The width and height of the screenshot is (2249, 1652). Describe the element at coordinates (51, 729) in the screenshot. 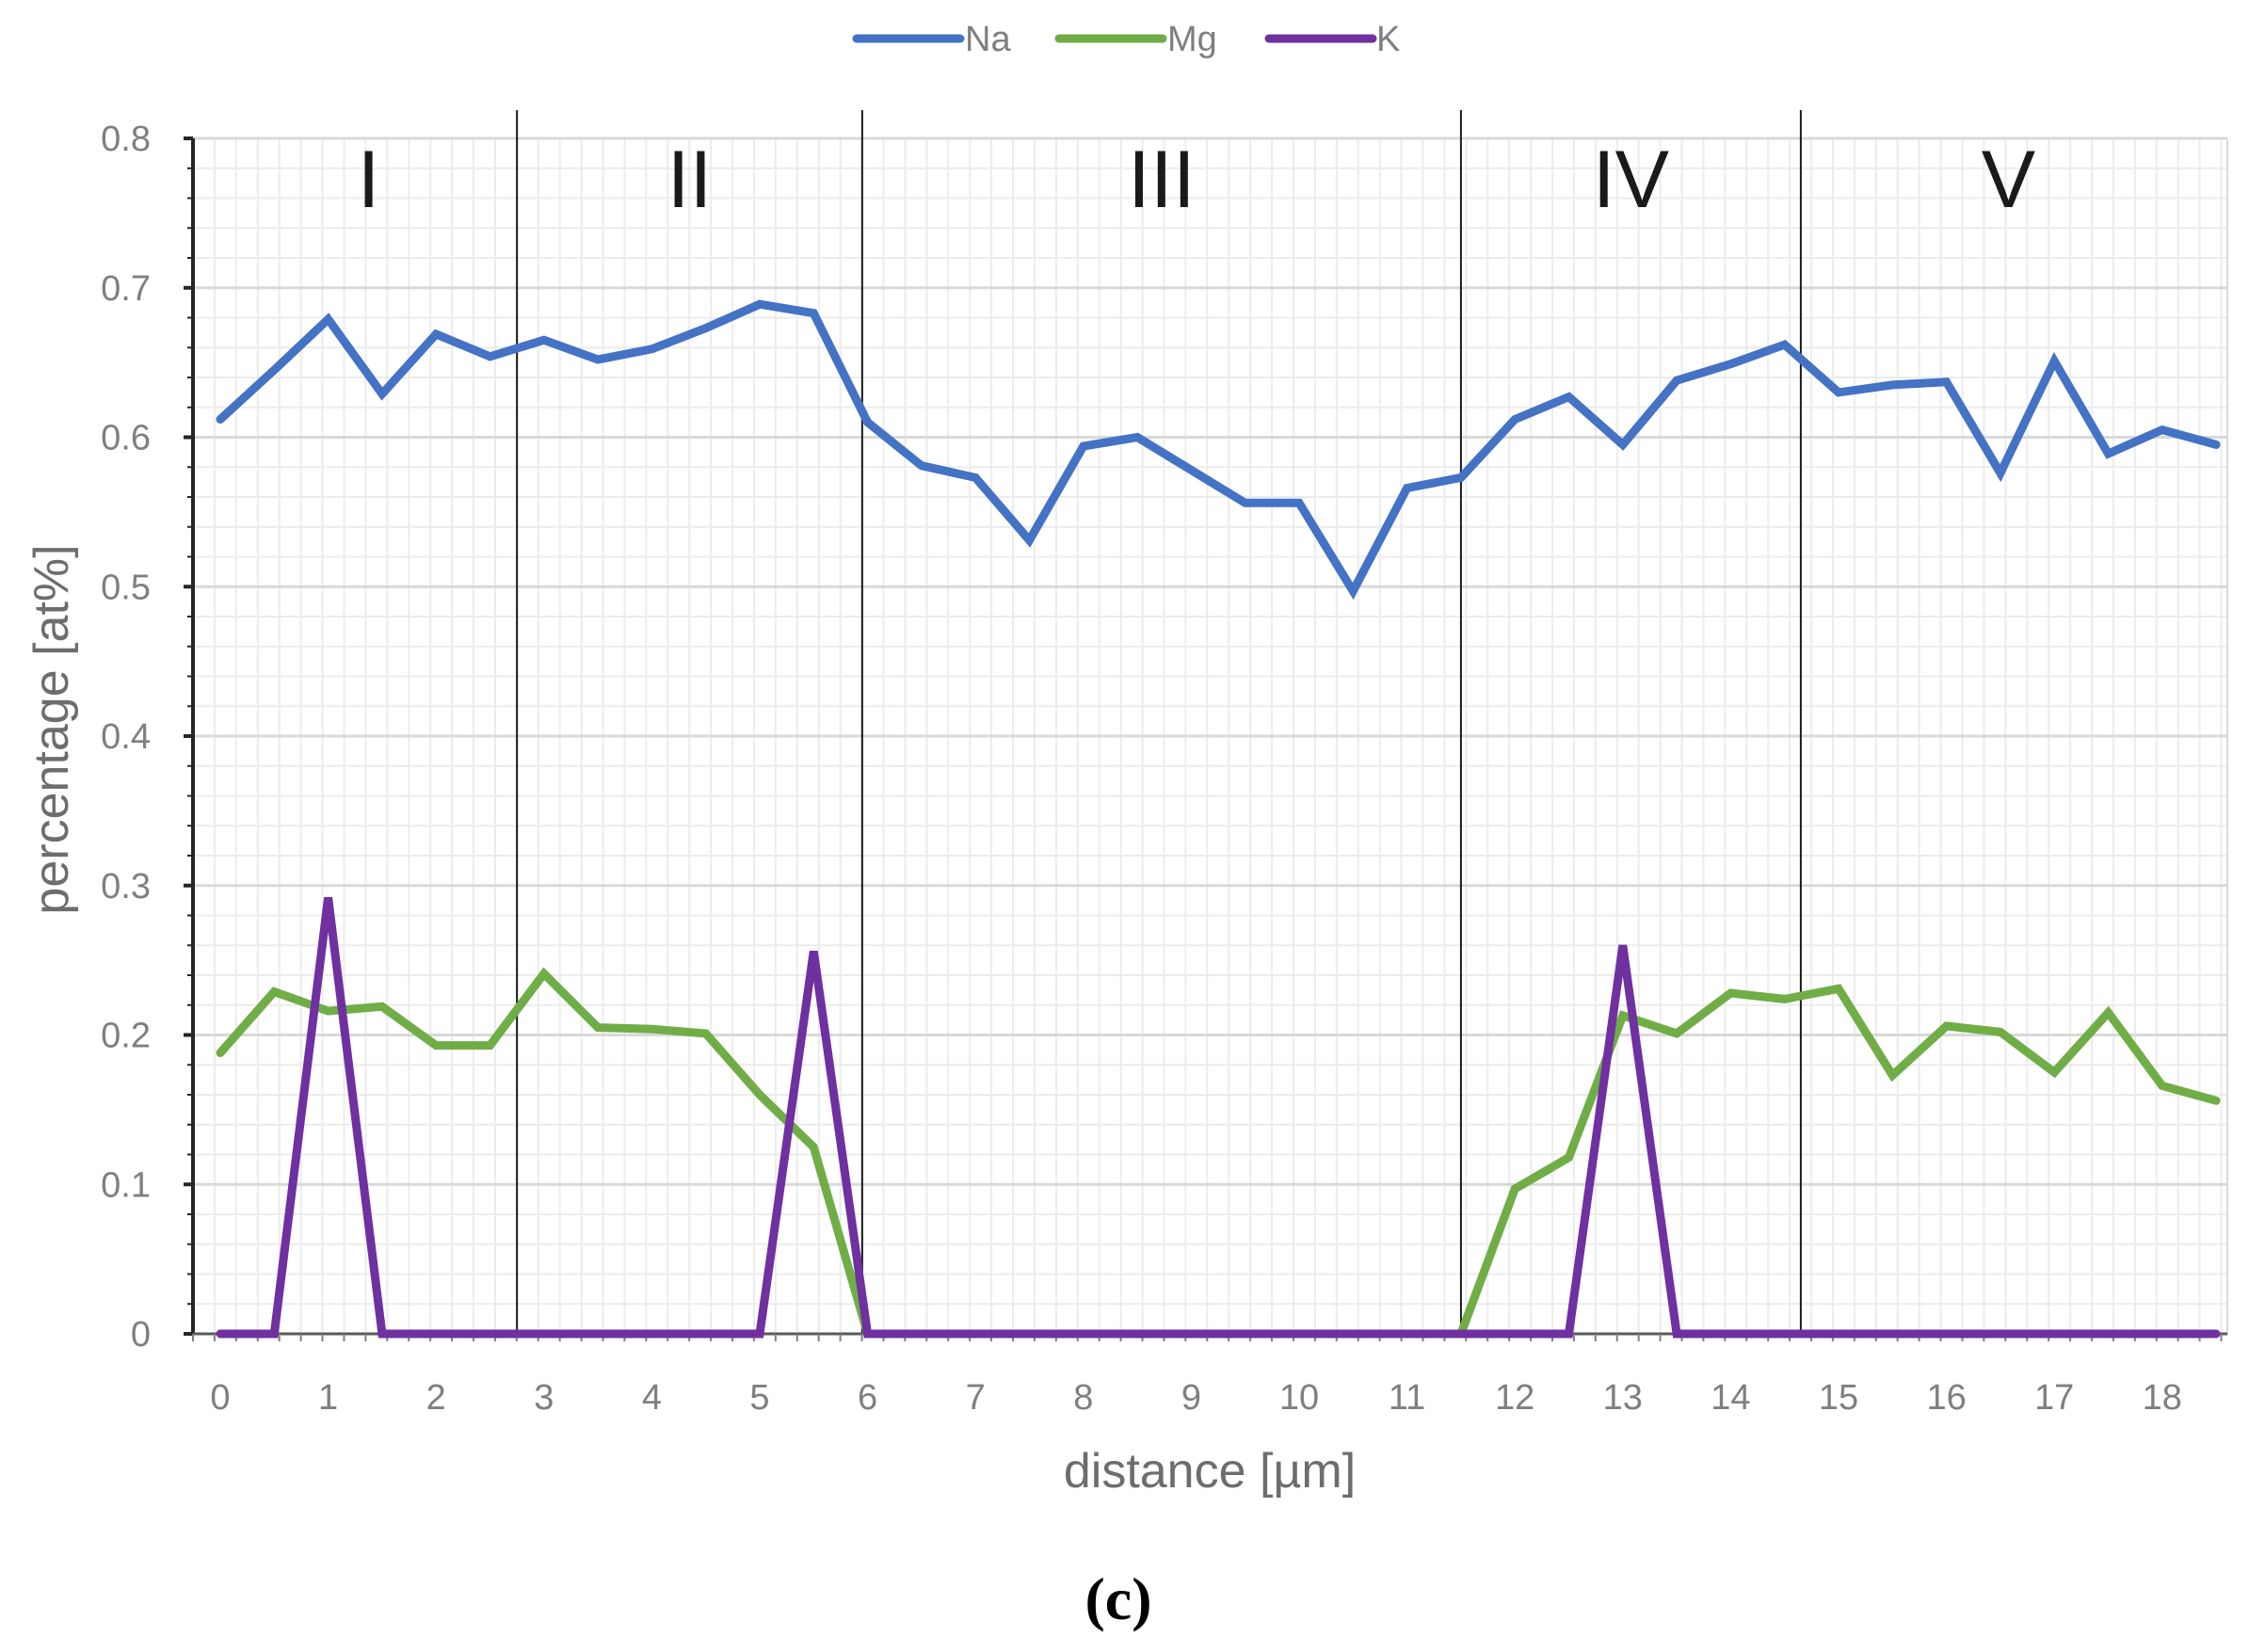

I see `y-axis-title: percentage [at%]` at that location.